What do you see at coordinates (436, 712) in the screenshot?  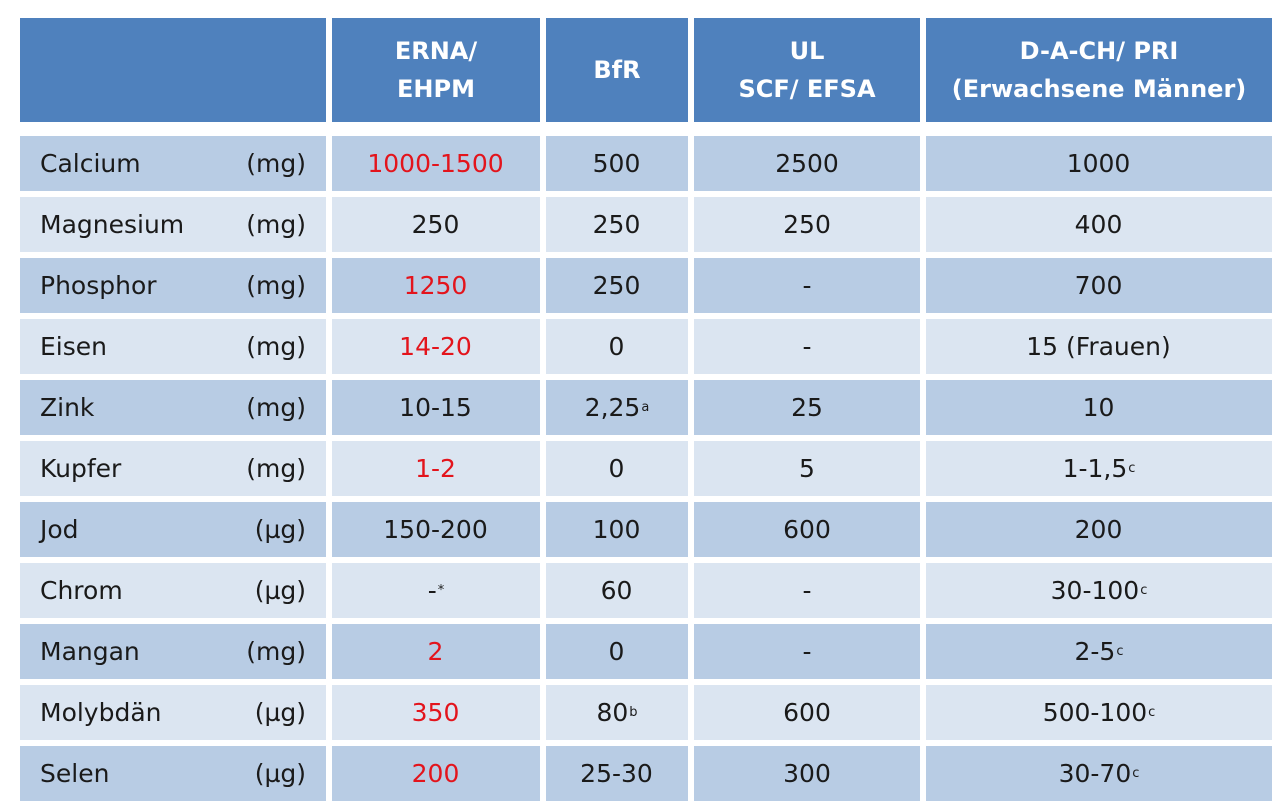 I see `erna-cell: 350` at bounding box center [436, 712].